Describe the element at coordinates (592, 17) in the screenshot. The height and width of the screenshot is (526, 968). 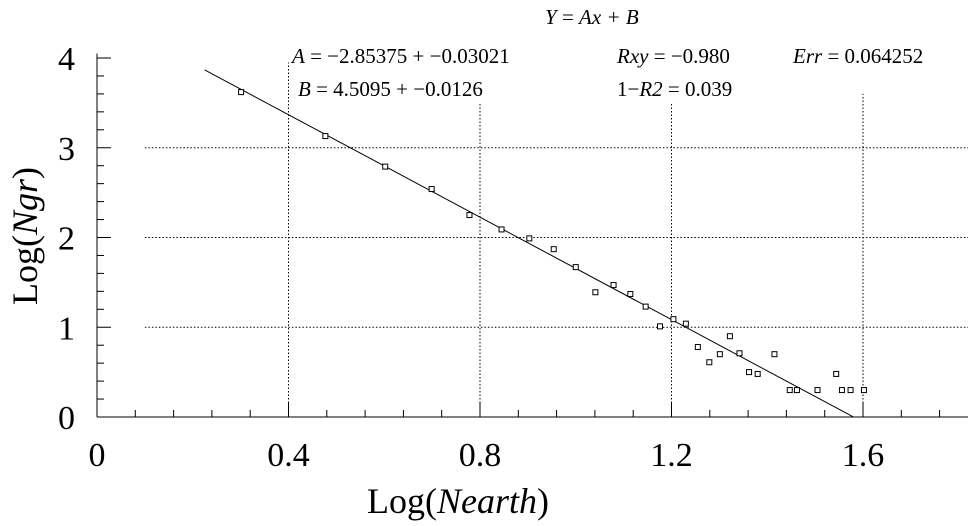
I see `equation-label: Y = Ax + B` at that location.